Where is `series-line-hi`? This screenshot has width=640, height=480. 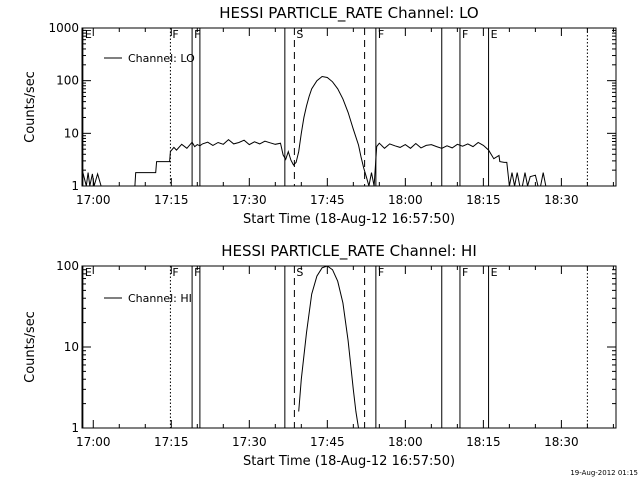
series-line-hi is located at coordinates (328, 347).